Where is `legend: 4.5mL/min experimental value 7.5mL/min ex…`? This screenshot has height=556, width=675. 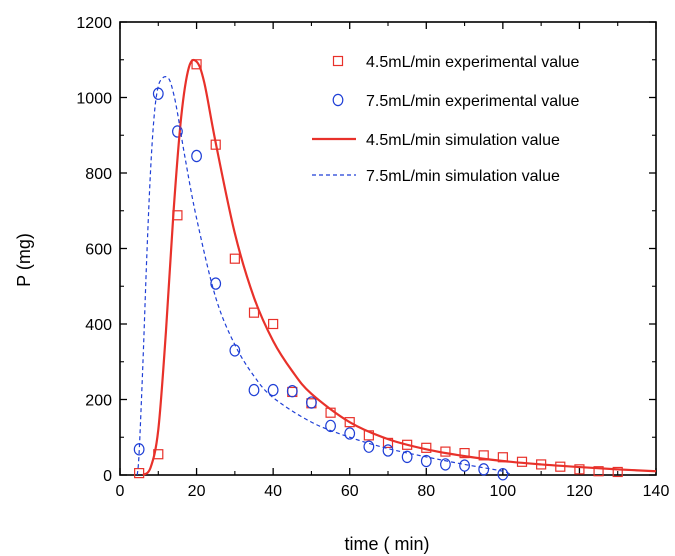
legend: 4.5mL/min experimental value 7.5mL/min ex… is located at coordinates (446, 119).